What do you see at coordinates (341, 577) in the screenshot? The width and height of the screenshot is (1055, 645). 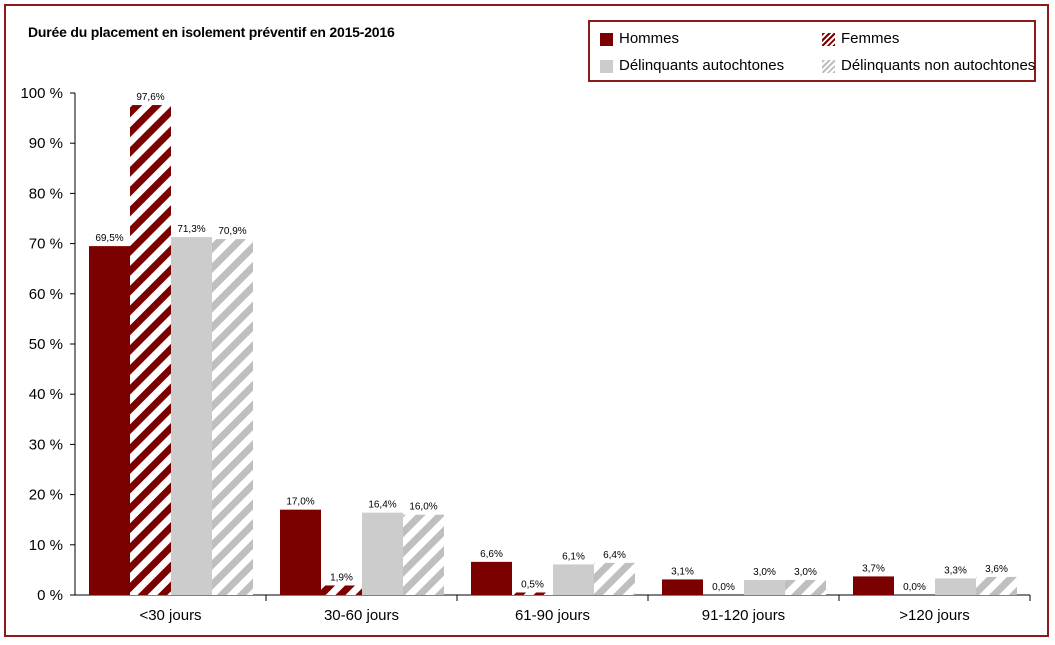 I see `data-label: 1,9%` at bounding box center [341, 577].